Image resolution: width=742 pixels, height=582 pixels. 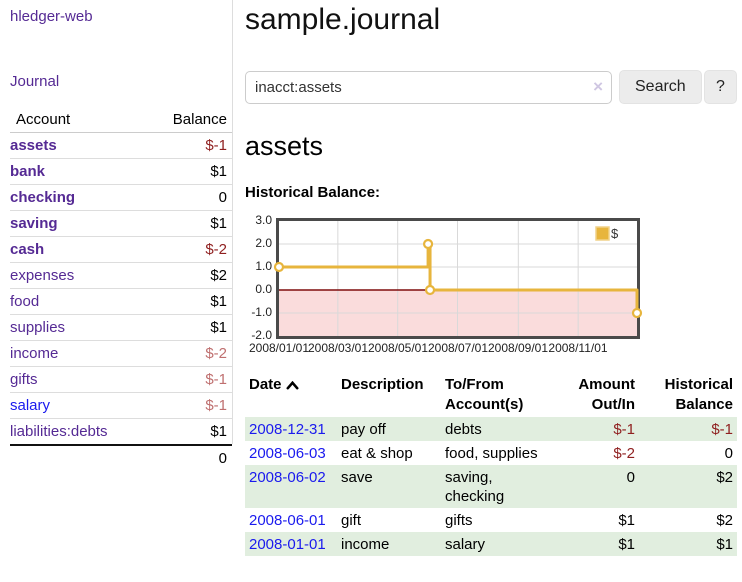 I want to click on register-header-accounts: To/From Account(s), so click(x=484, y=394).